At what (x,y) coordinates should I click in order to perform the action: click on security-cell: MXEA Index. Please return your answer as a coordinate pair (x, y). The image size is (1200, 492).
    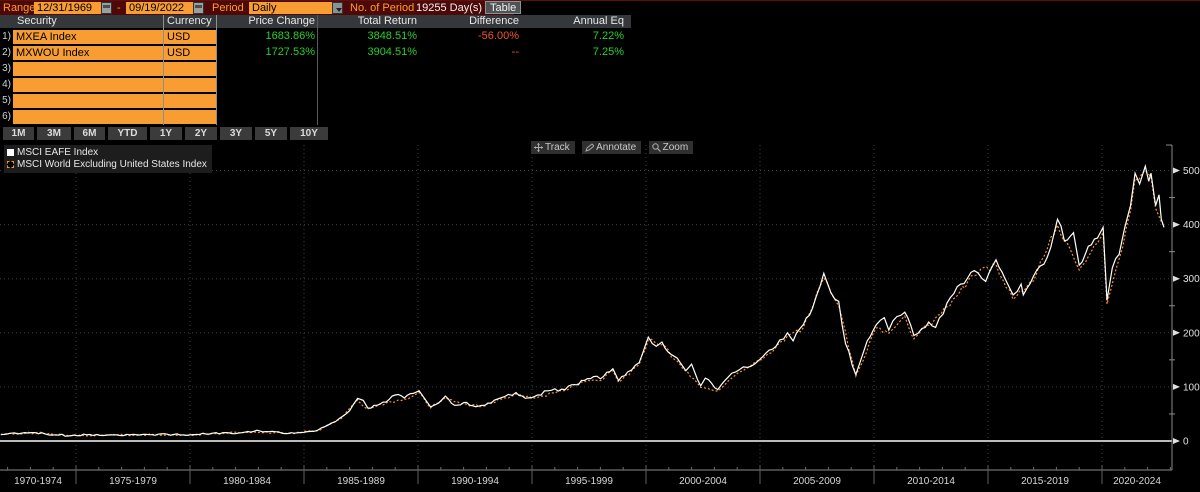
    Looking at the image, I should click on (88, 37).